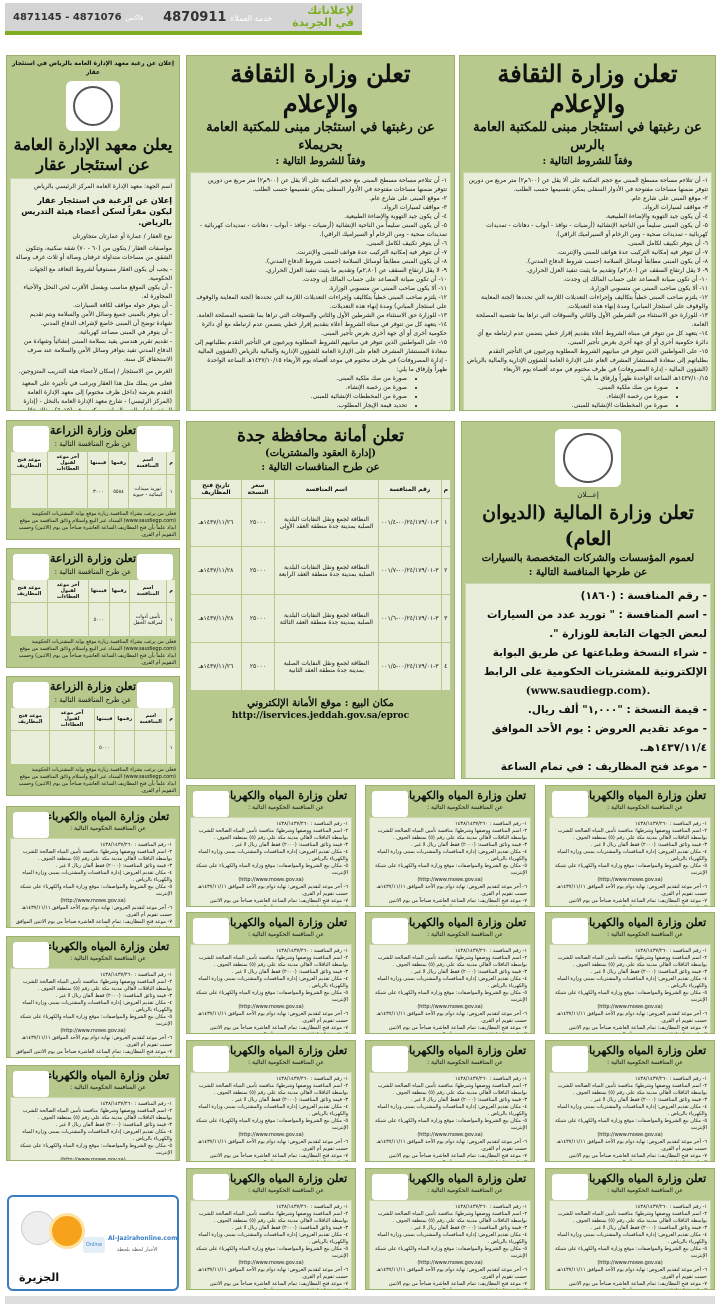  Describe the element at coordinates (320, 88) in the screenshot. I see `ad-title: تعلن وزارة الثقافة والإعلام` at that location.